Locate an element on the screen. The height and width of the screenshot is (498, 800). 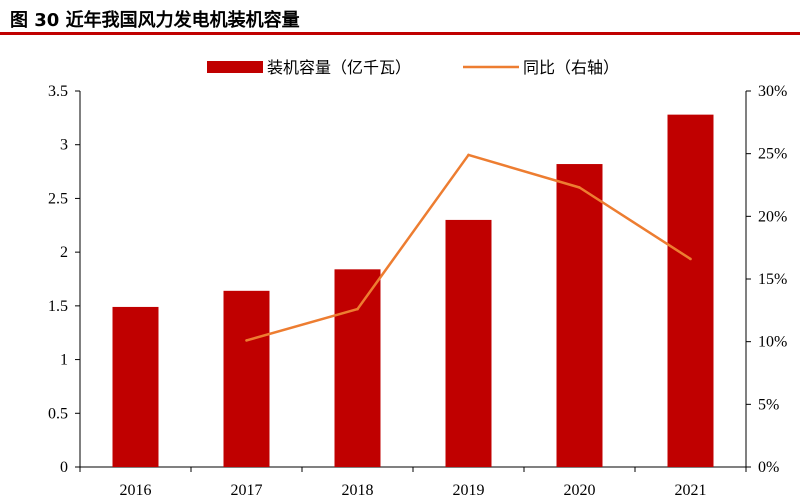
x-tick-label: 2018 is located at coordinates (358, 490).